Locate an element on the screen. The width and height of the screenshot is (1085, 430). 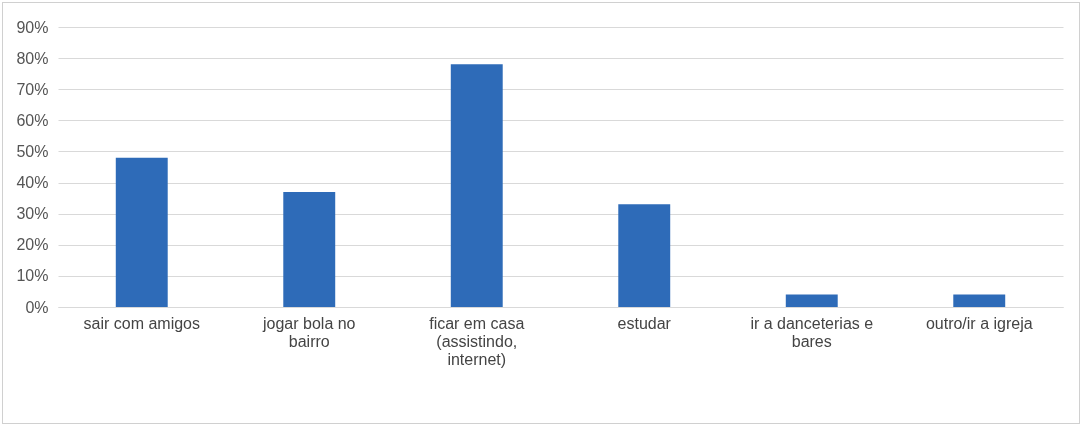
y-tick-label: 0% is located at coordinates (37, 307).